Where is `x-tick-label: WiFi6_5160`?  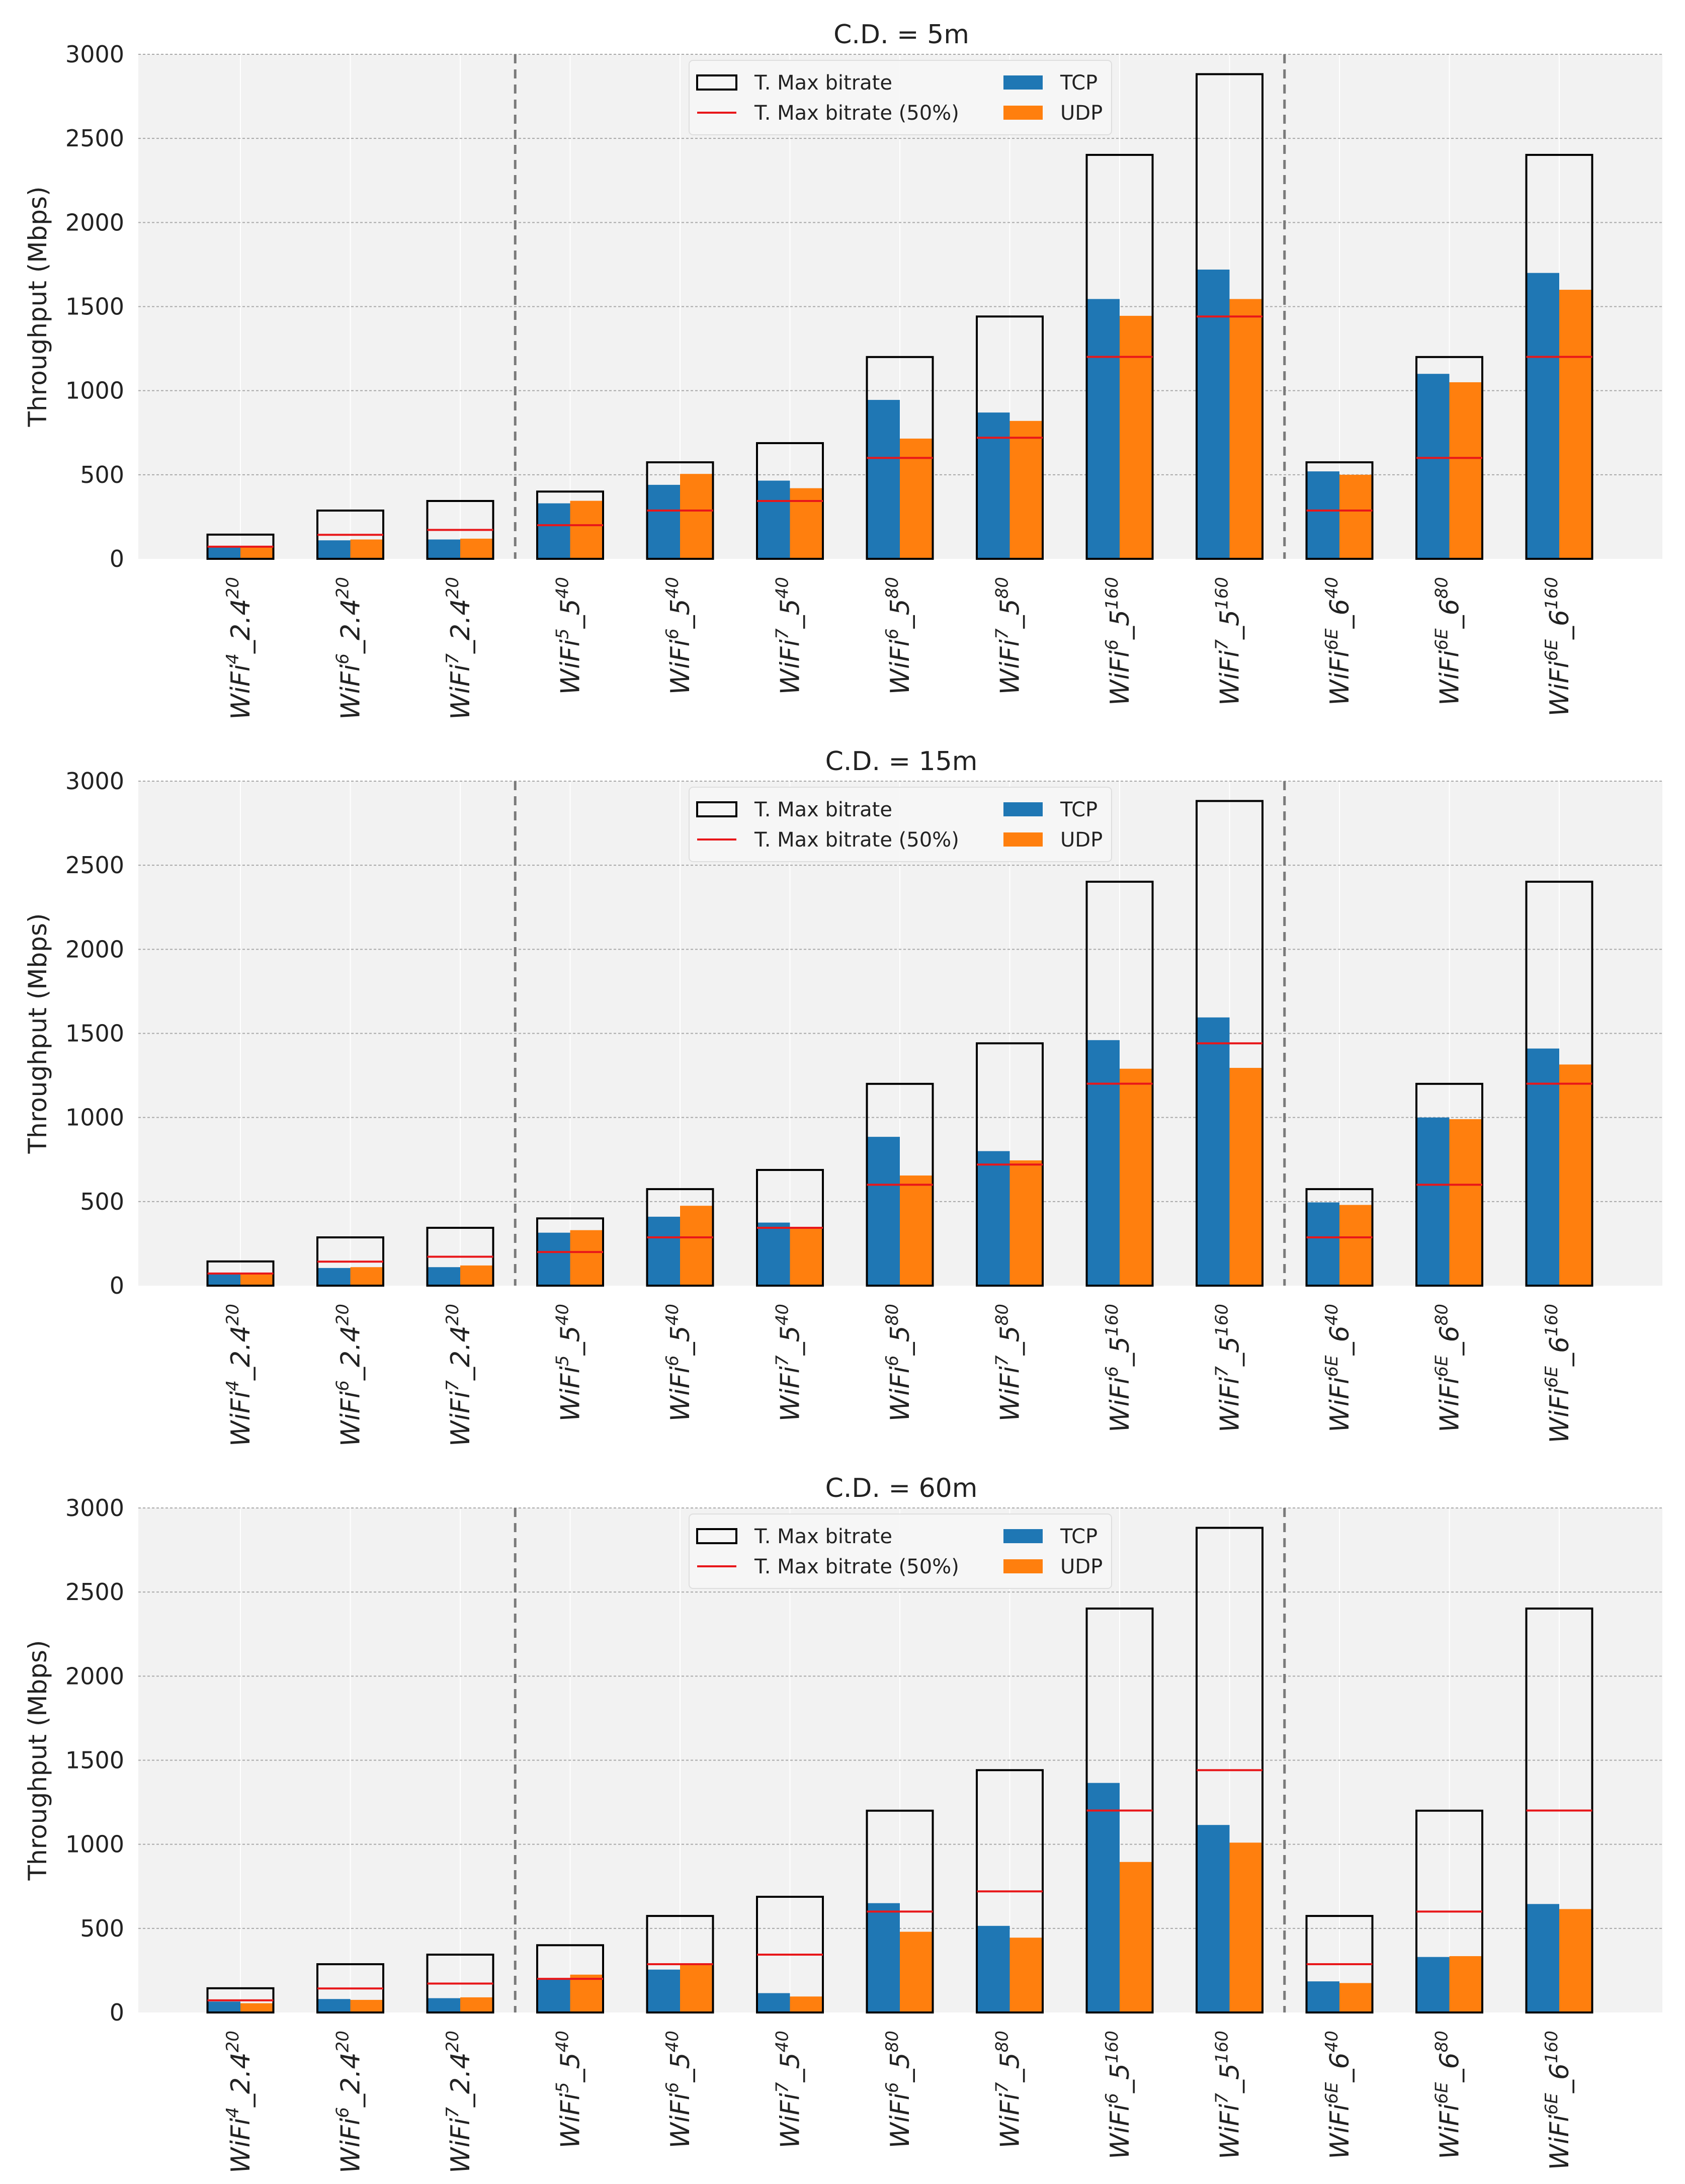 x-tick-label: WiFi6_5160 is located at coordinates (1118, 1368).